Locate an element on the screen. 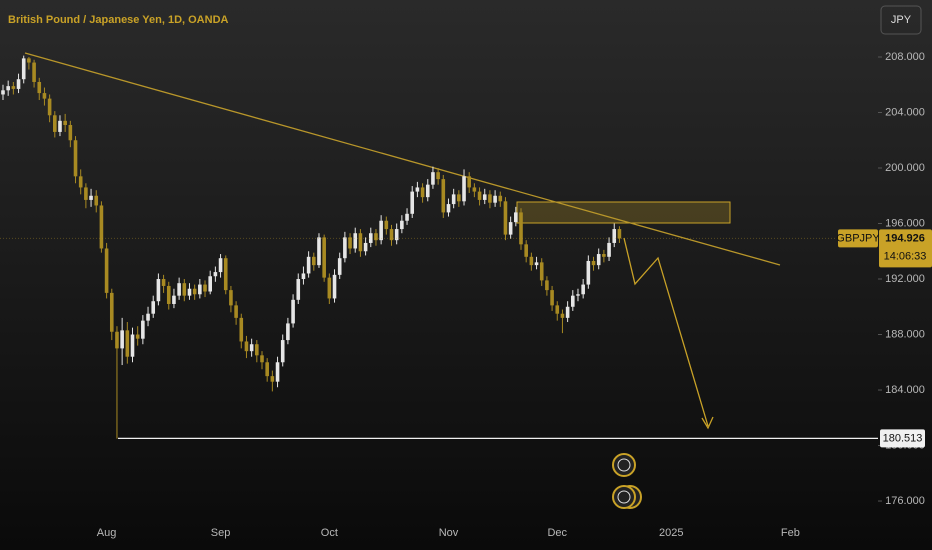  countdown-label: 14:06:33 is located at coordinates (905, 256).